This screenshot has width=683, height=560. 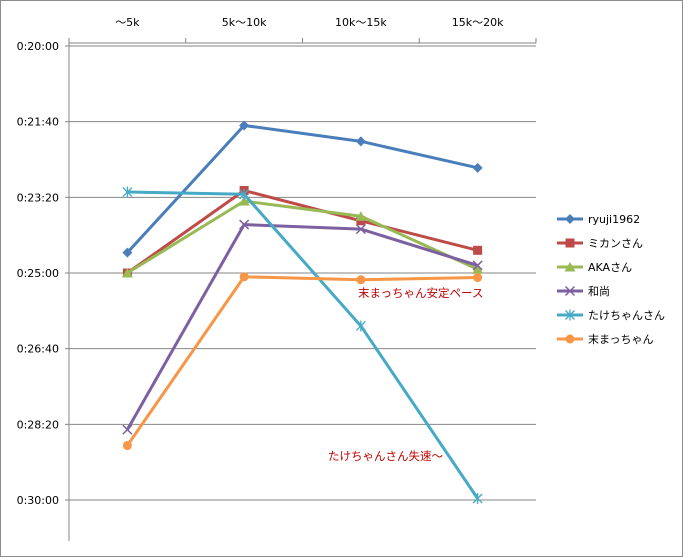 I want to click on y-tick-label: 0:20:00, so click(x=38, y=46).